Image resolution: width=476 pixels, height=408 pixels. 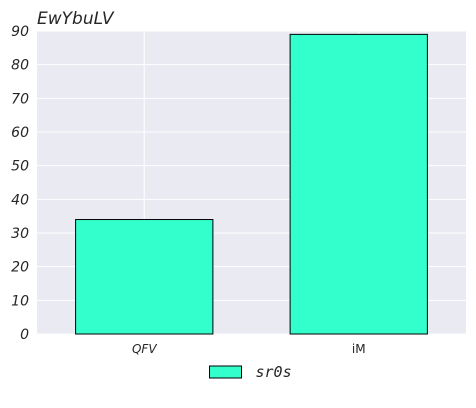 I want to click on x-tick-label: QFV, so click(x=144, y=349).